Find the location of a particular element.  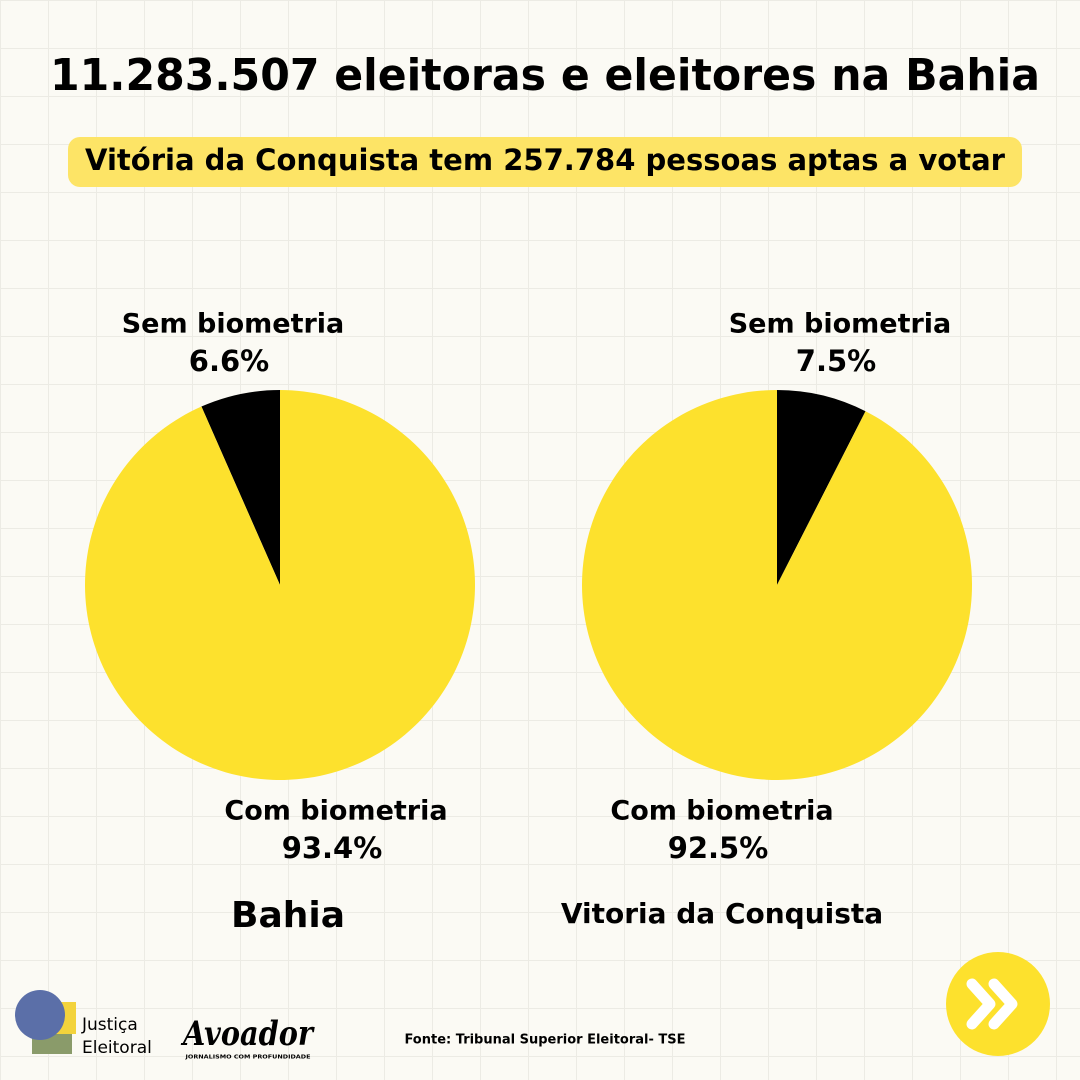

next-button is located at coordinates (998, 1004).